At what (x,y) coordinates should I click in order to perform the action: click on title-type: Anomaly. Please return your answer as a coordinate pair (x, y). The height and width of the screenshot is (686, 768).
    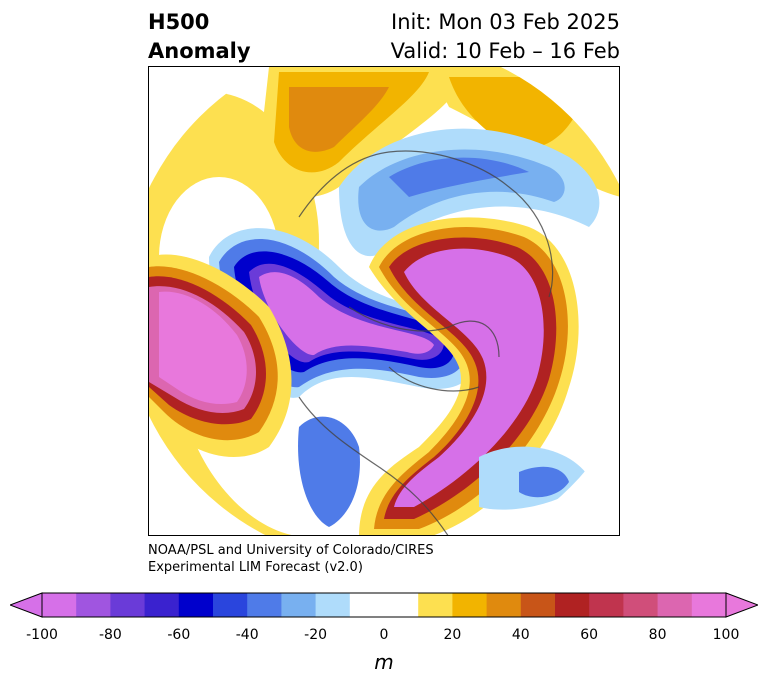
    Looking at the image, I should click on (199, 51).